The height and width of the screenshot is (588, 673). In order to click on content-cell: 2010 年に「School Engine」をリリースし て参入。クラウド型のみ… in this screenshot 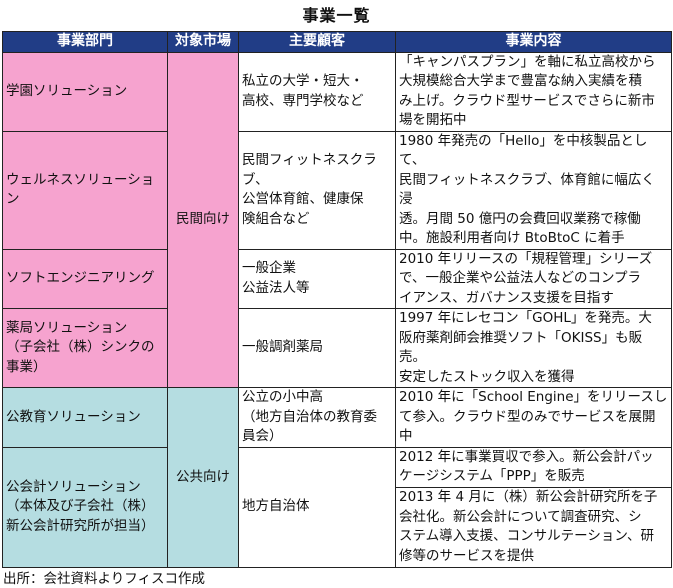, I will do `click(533, 417)`.